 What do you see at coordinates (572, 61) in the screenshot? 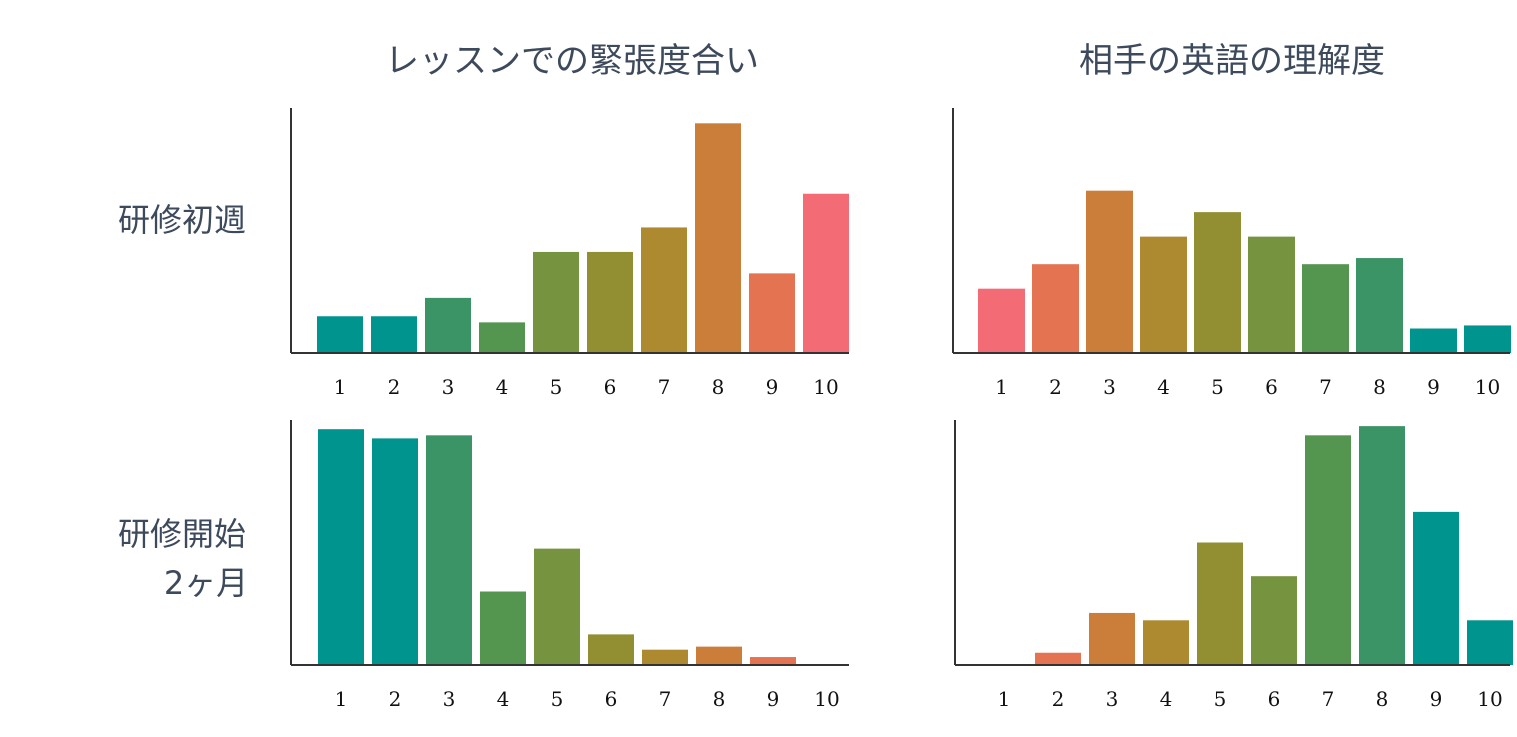
I see `column-title-tension: レッスンでの緊張度合い` at bounding box center [572, 61].